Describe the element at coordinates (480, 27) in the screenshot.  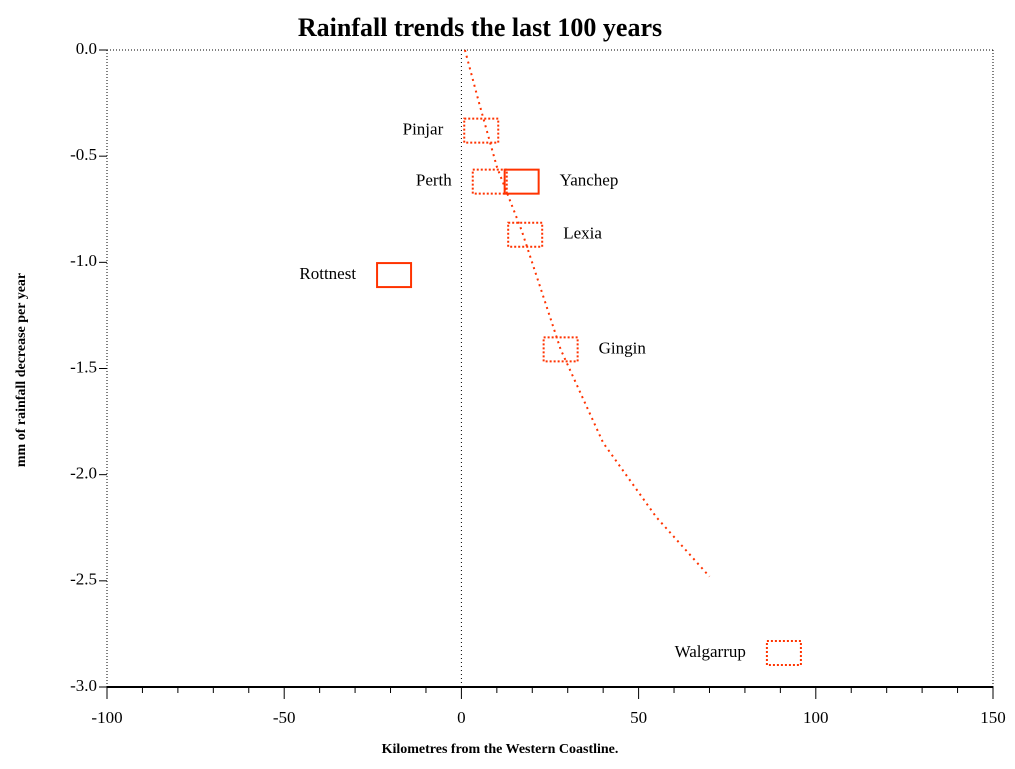
I see `chart-title: Rainfall trends the last 100 years` at that location.